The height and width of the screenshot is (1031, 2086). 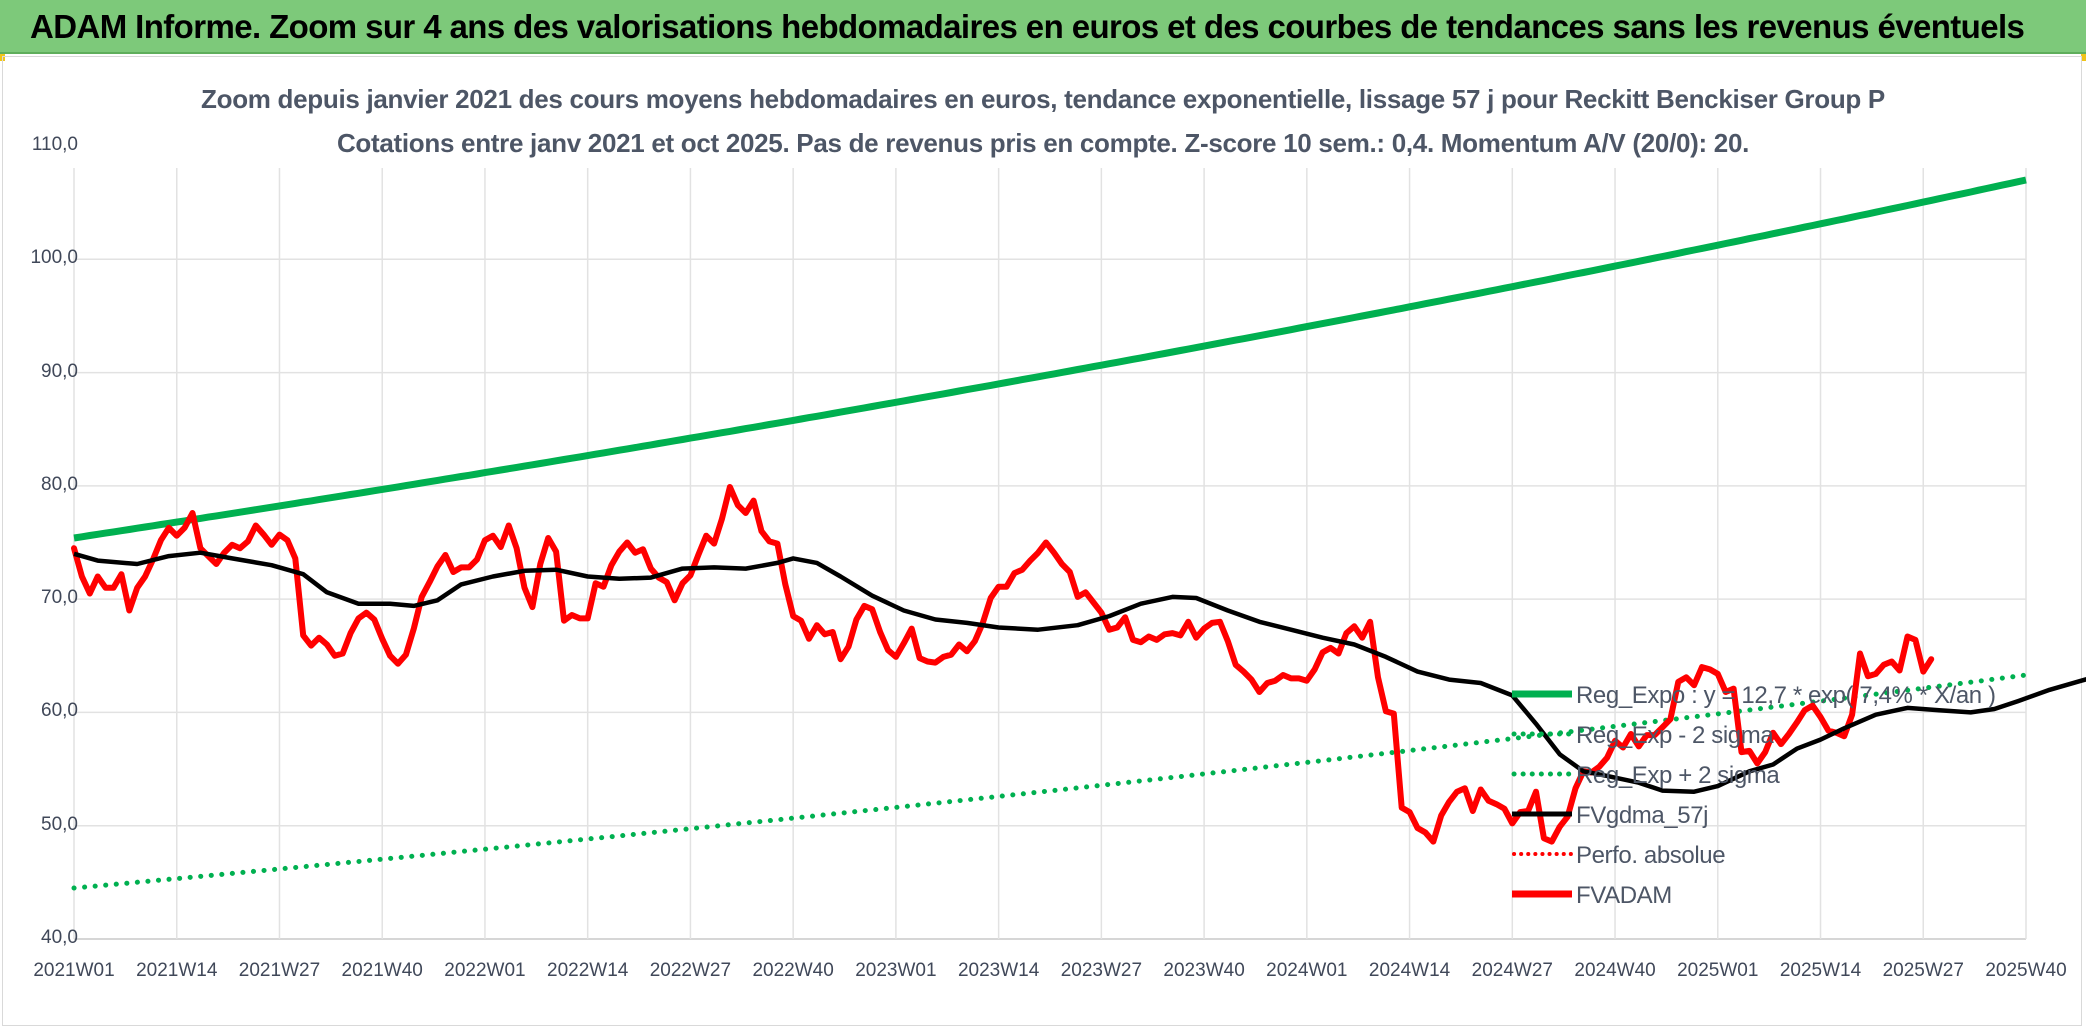 What do you see at coordinates (1307, 970) in the screenshot?
I see `x-tick-label: 2024W01` at bounding box center [1307, 970].